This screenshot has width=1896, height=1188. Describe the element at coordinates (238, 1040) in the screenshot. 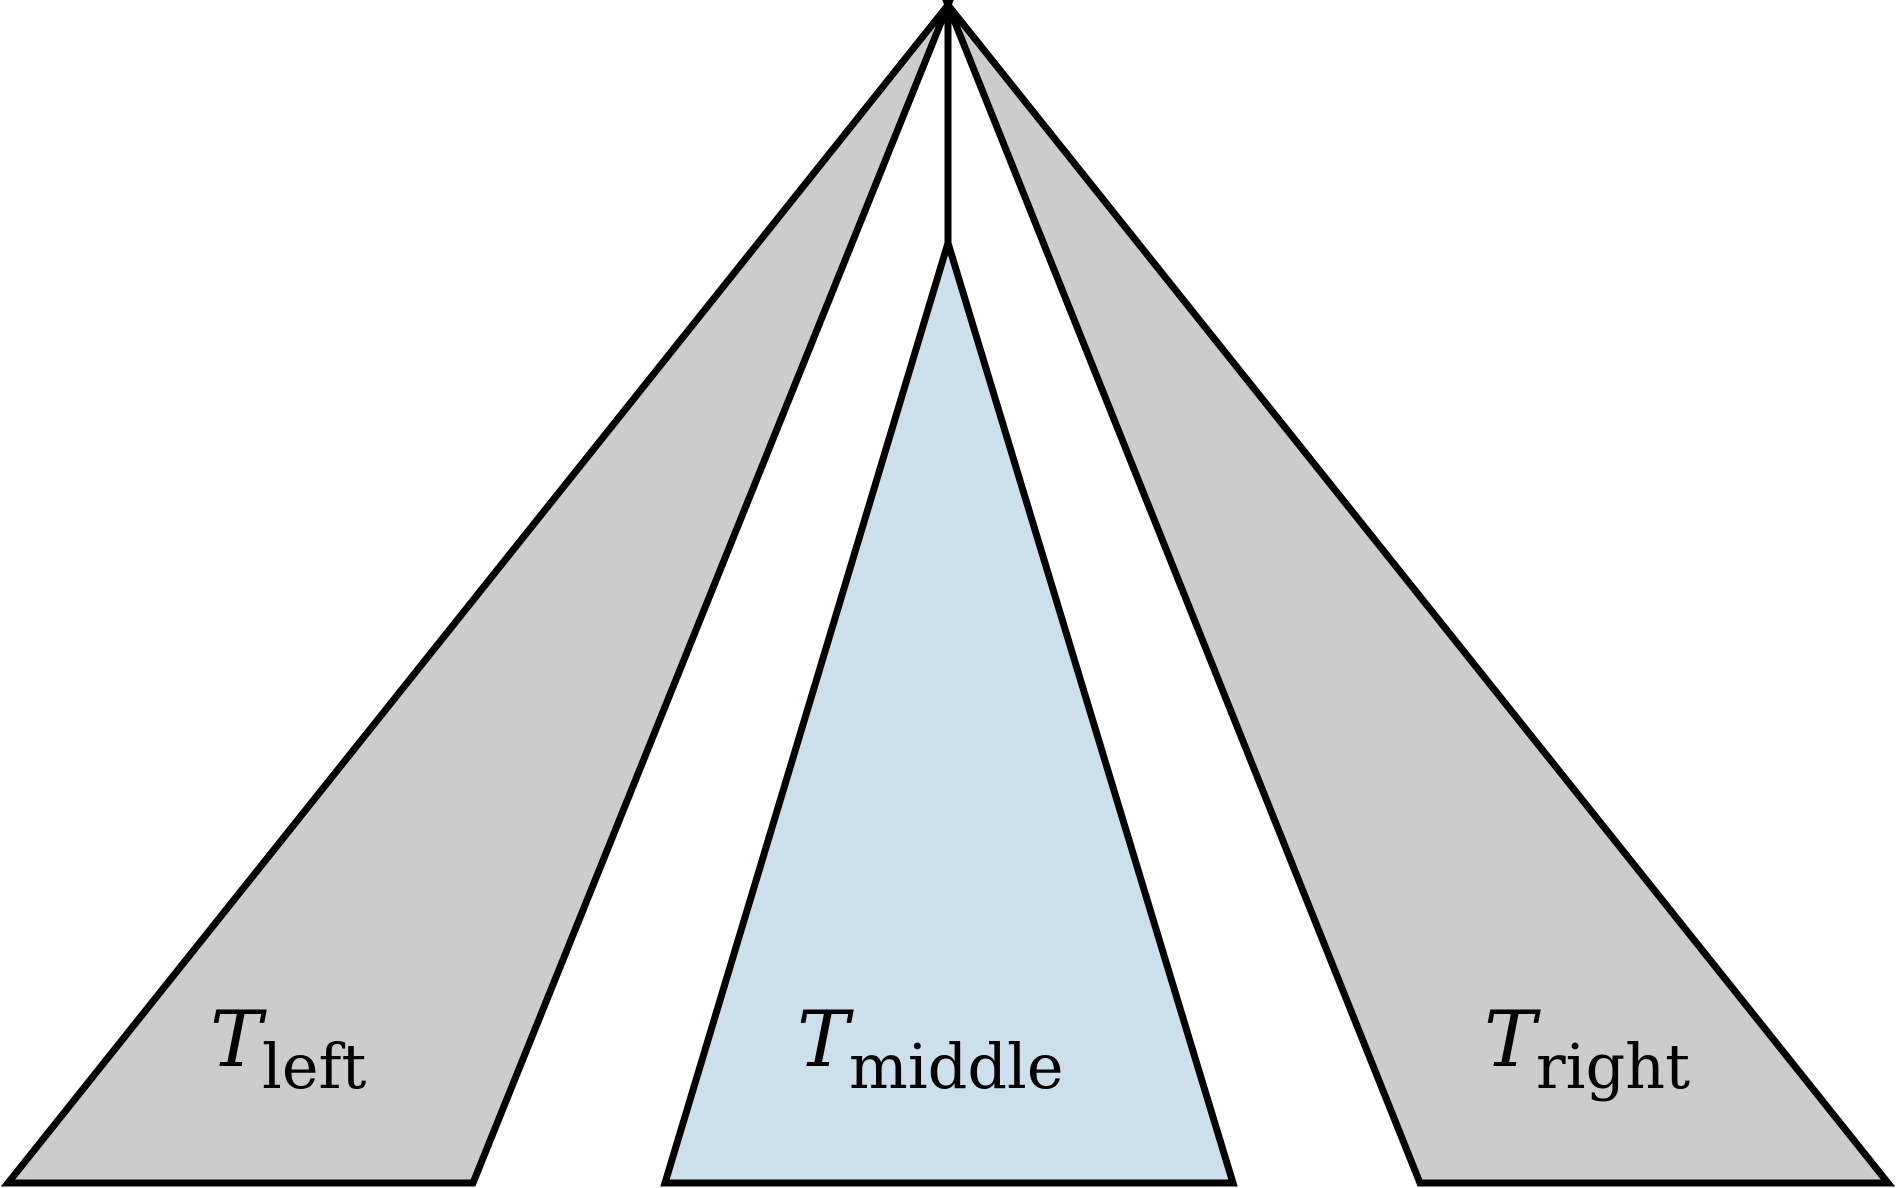

I see `left-subtree-symbol: T` at that location.